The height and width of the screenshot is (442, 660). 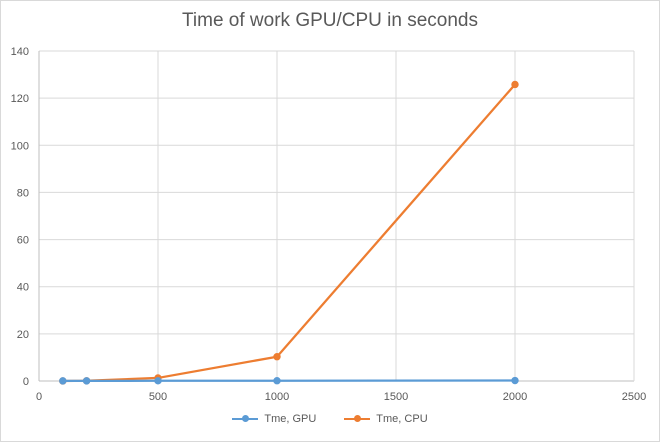 What do you see at coordinates (23, 241) in the screenshot?
I see `y-tick-label: 60` at bounding box center [23, 241].